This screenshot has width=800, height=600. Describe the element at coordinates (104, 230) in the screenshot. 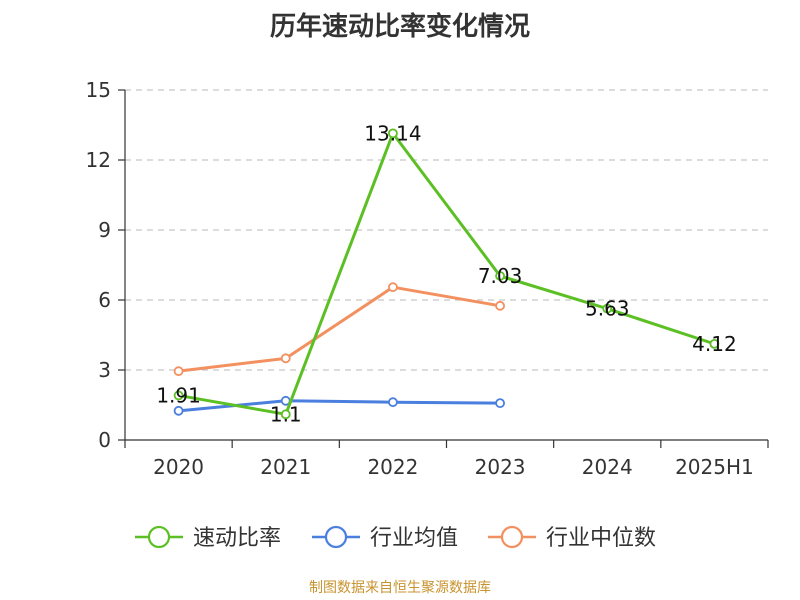

I see `y-tick-label: 9` at that location.